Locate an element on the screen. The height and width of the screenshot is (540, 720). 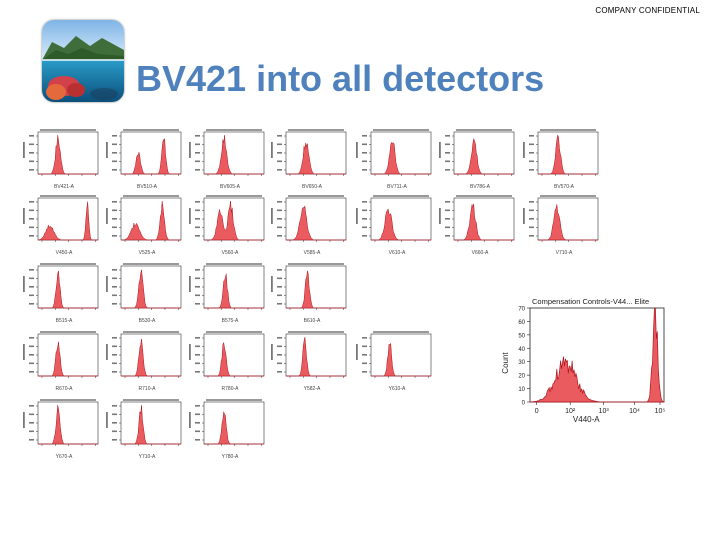
zoom-y-tick-label: 40 is located at coordinates (521, 350).